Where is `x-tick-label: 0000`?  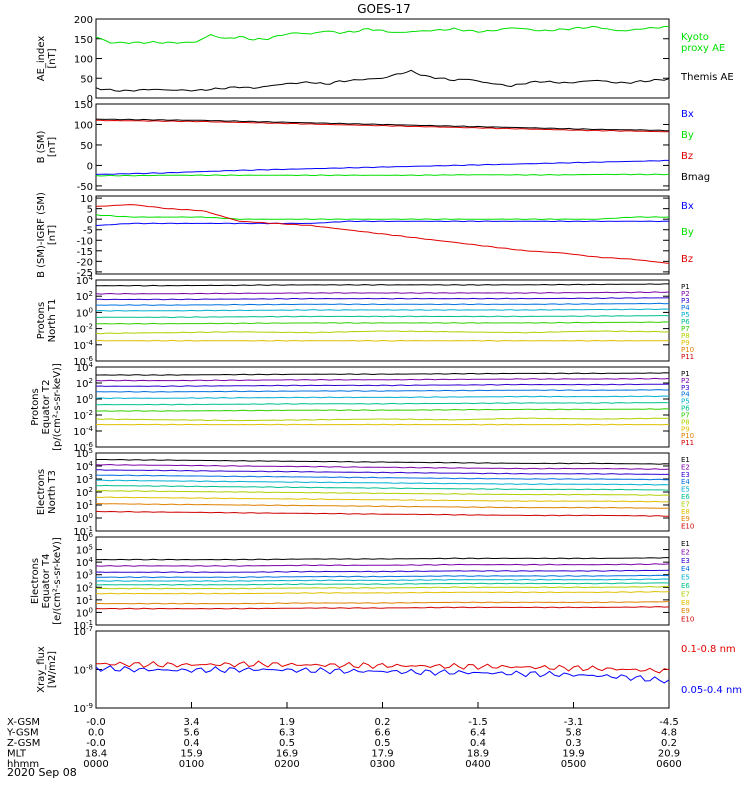 x-tick-label: 0000 is located at coordinates (95, 764).